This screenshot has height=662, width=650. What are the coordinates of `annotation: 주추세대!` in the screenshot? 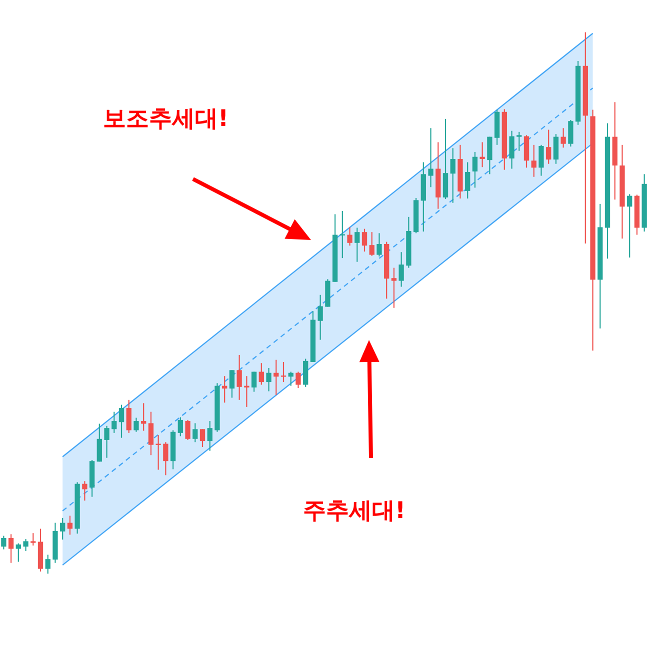 It's located at (354, 511).